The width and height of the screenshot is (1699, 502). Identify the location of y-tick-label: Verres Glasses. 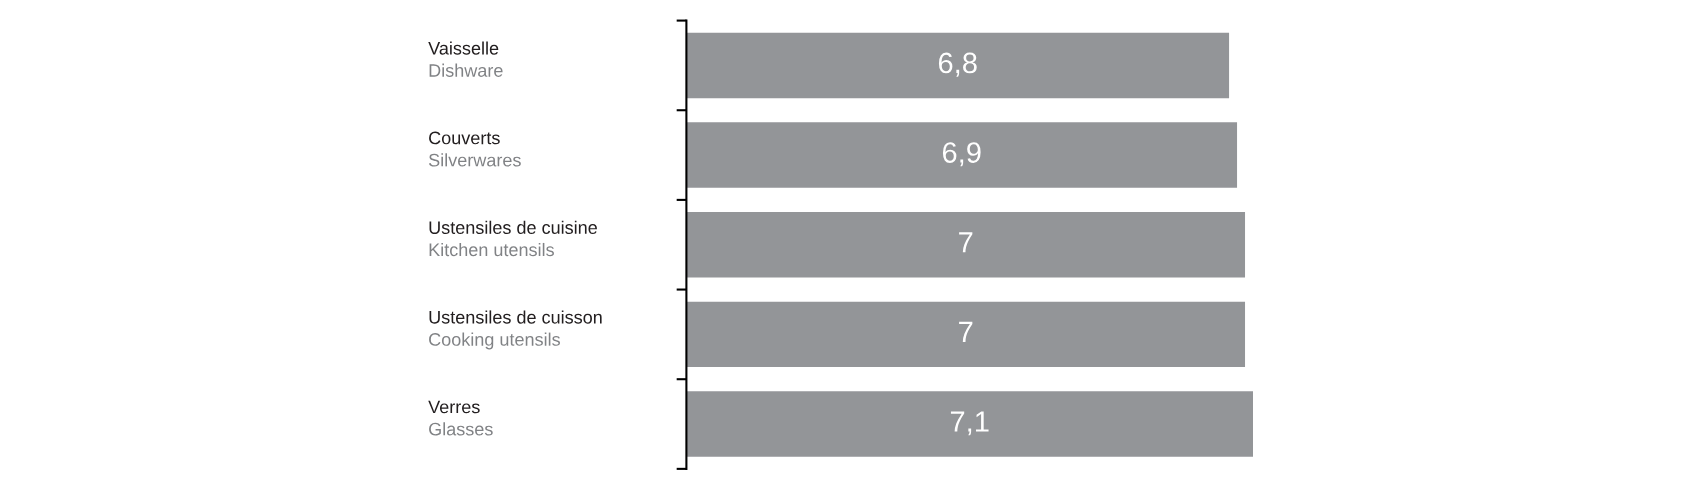
(460, 418).